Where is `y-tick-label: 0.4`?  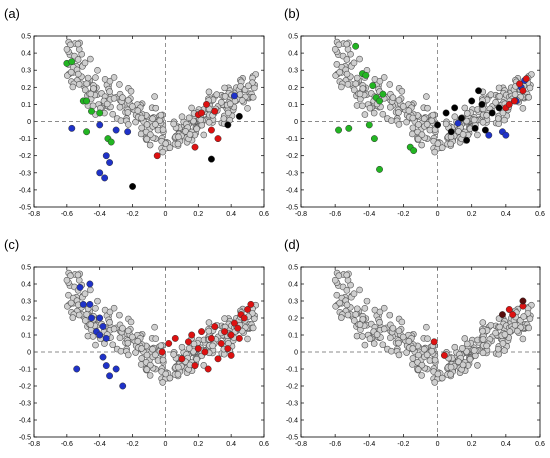
y-tick-label: 0.4 is located at coordinates (293, 54).